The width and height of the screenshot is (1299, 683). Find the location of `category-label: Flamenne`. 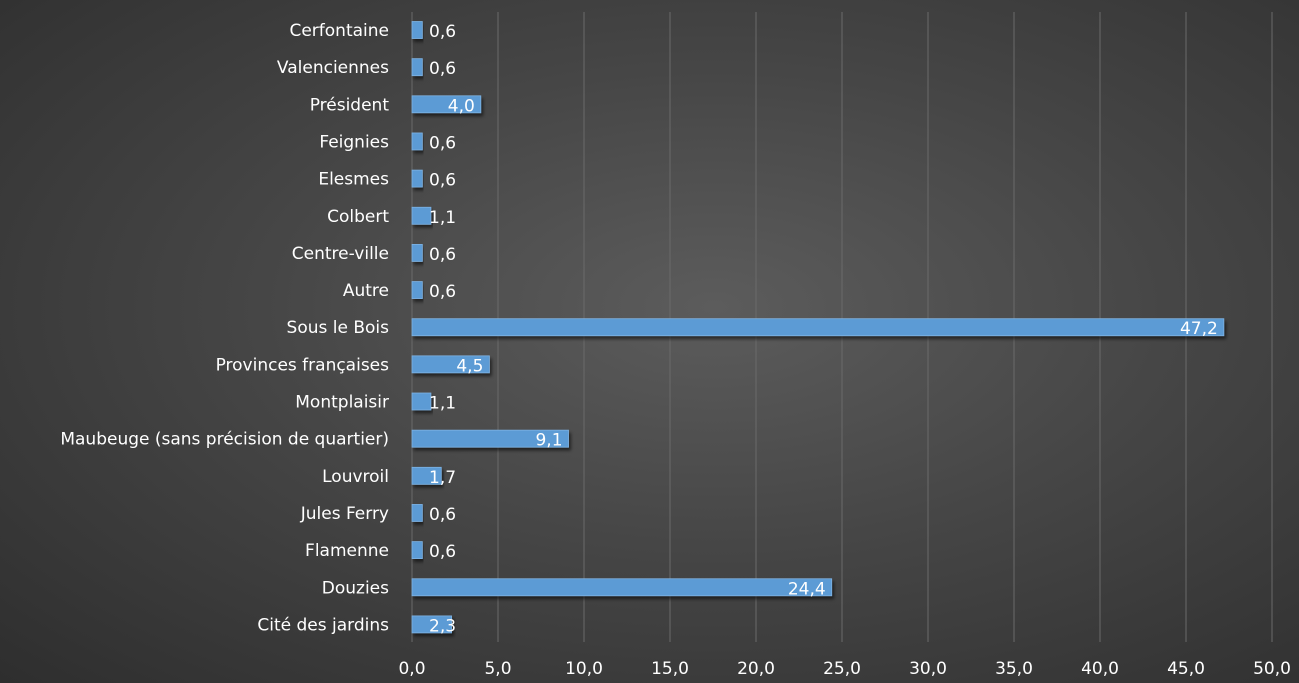

category-label: Flamenne is located at coordinates (347, 551).